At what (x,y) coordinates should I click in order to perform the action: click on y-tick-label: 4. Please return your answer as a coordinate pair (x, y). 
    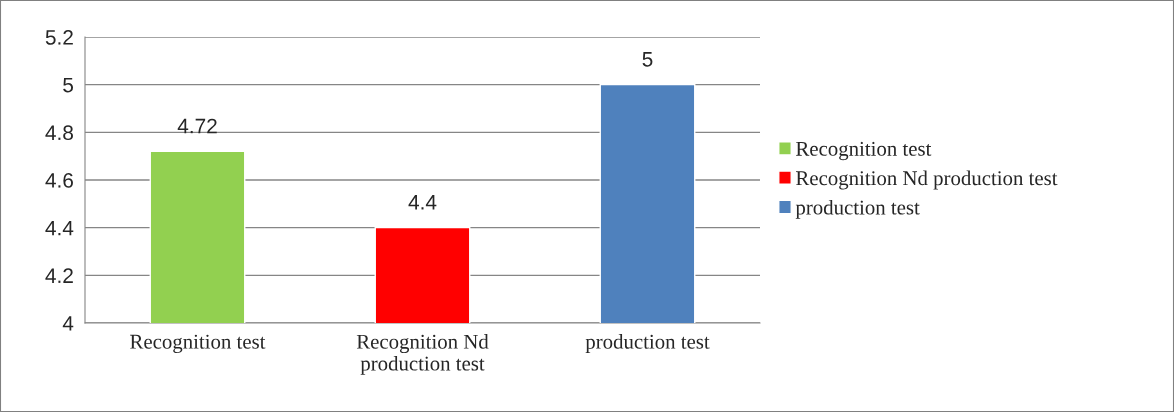
    Looking at the image, I should click on (68, 323).